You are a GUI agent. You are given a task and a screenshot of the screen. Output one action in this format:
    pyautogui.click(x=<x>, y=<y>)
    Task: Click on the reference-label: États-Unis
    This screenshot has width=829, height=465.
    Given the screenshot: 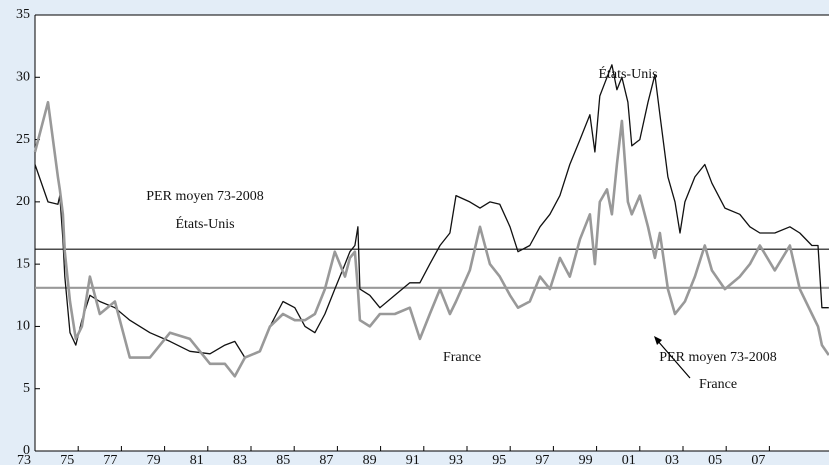 What is the action you would take?
    pyautogui.click(x=204, y=223)
    